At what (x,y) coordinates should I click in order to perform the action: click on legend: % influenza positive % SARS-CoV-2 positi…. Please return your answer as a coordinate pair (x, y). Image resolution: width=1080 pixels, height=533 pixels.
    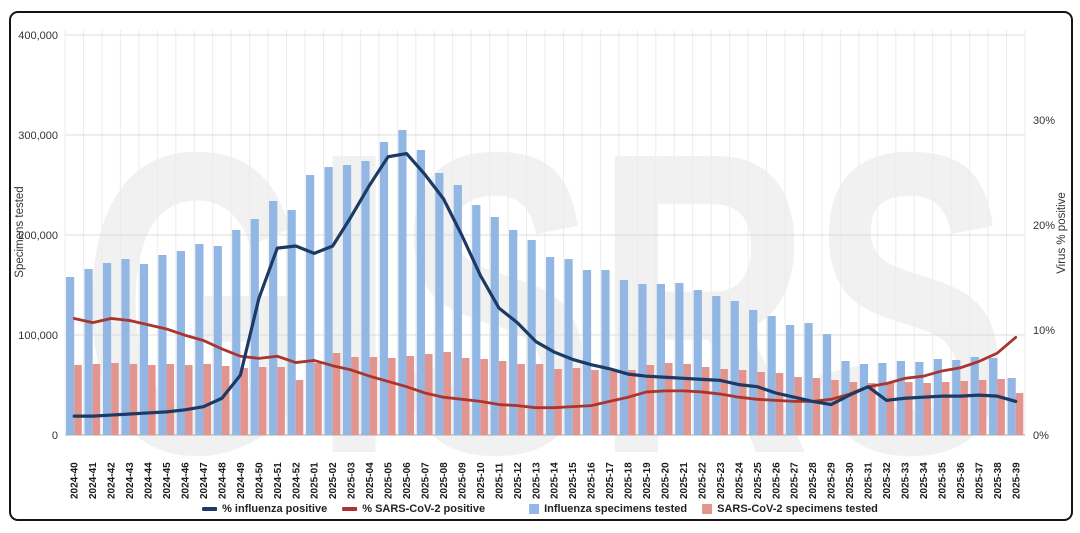
    Looking at the image, I should click on (540, 509).